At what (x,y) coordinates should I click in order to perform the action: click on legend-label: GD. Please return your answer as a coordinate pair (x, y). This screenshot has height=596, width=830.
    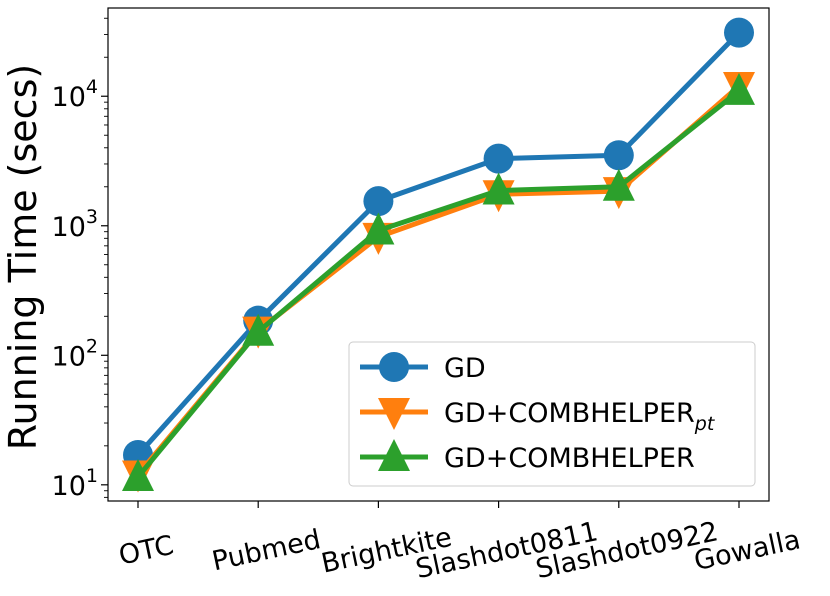
    Looking at the image, I should click on (465, 368).